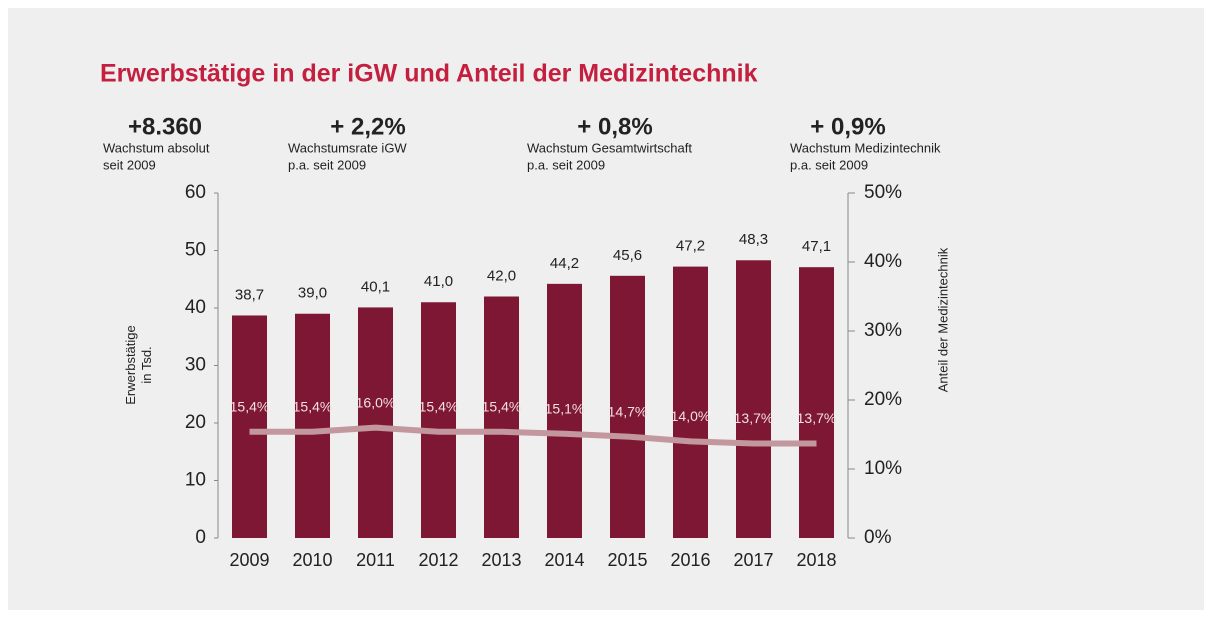  Describe the element at coordinates (165, 126) in the screenshot. I see `stat-value: +8.360` at that location.